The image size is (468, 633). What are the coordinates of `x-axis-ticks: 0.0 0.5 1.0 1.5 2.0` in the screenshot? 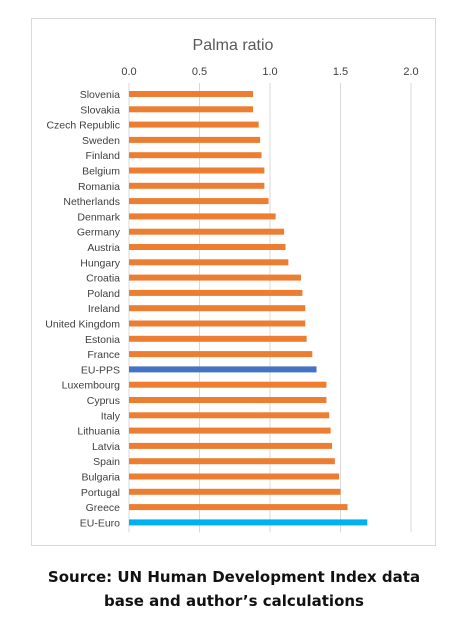 It's located at (269, 72).